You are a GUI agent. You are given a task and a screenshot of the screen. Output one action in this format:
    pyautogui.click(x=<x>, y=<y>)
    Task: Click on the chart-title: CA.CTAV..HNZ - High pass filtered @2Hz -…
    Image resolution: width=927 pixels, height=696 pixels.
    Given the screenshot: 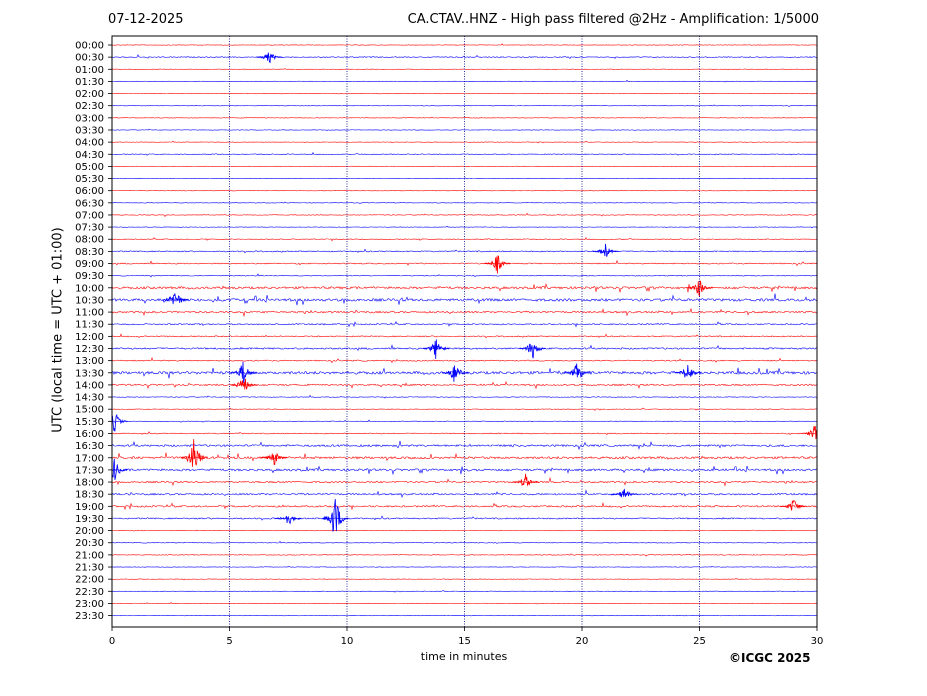 What is the action you would take?
    pyautogui.click(x=613, y=19)
    